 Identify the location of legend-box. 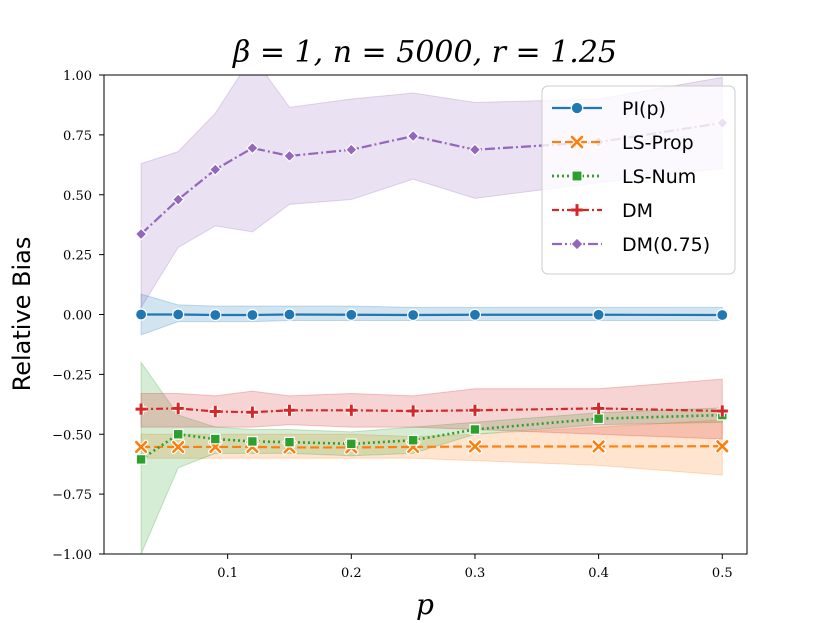
(638, 180).